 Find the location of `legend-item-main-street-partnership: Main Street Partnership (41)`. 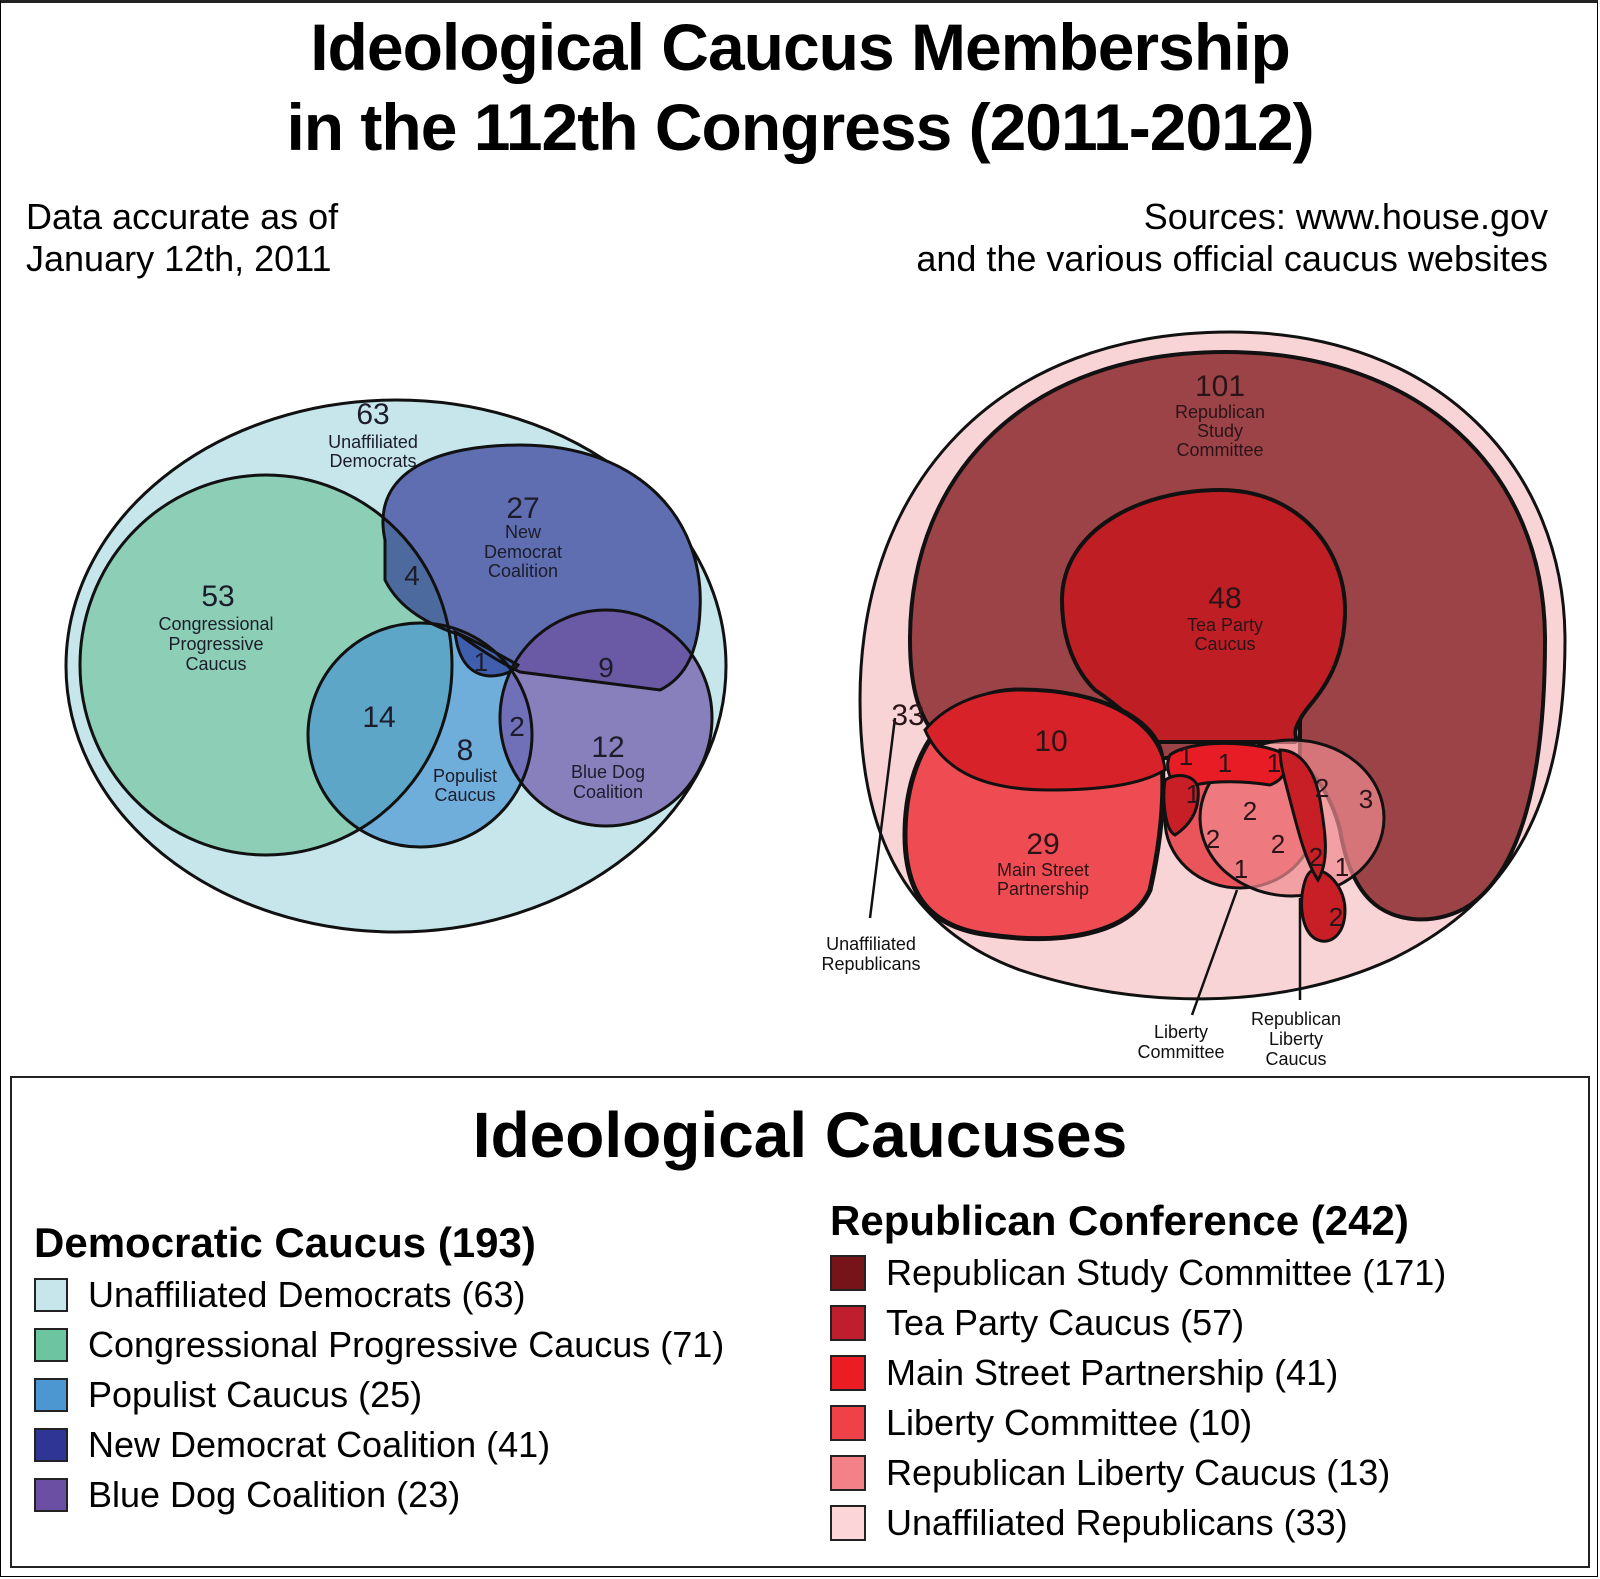

legend-item-main-street-partnership: Main Street Partnership (41) is located at coordinates (1138, 1373).